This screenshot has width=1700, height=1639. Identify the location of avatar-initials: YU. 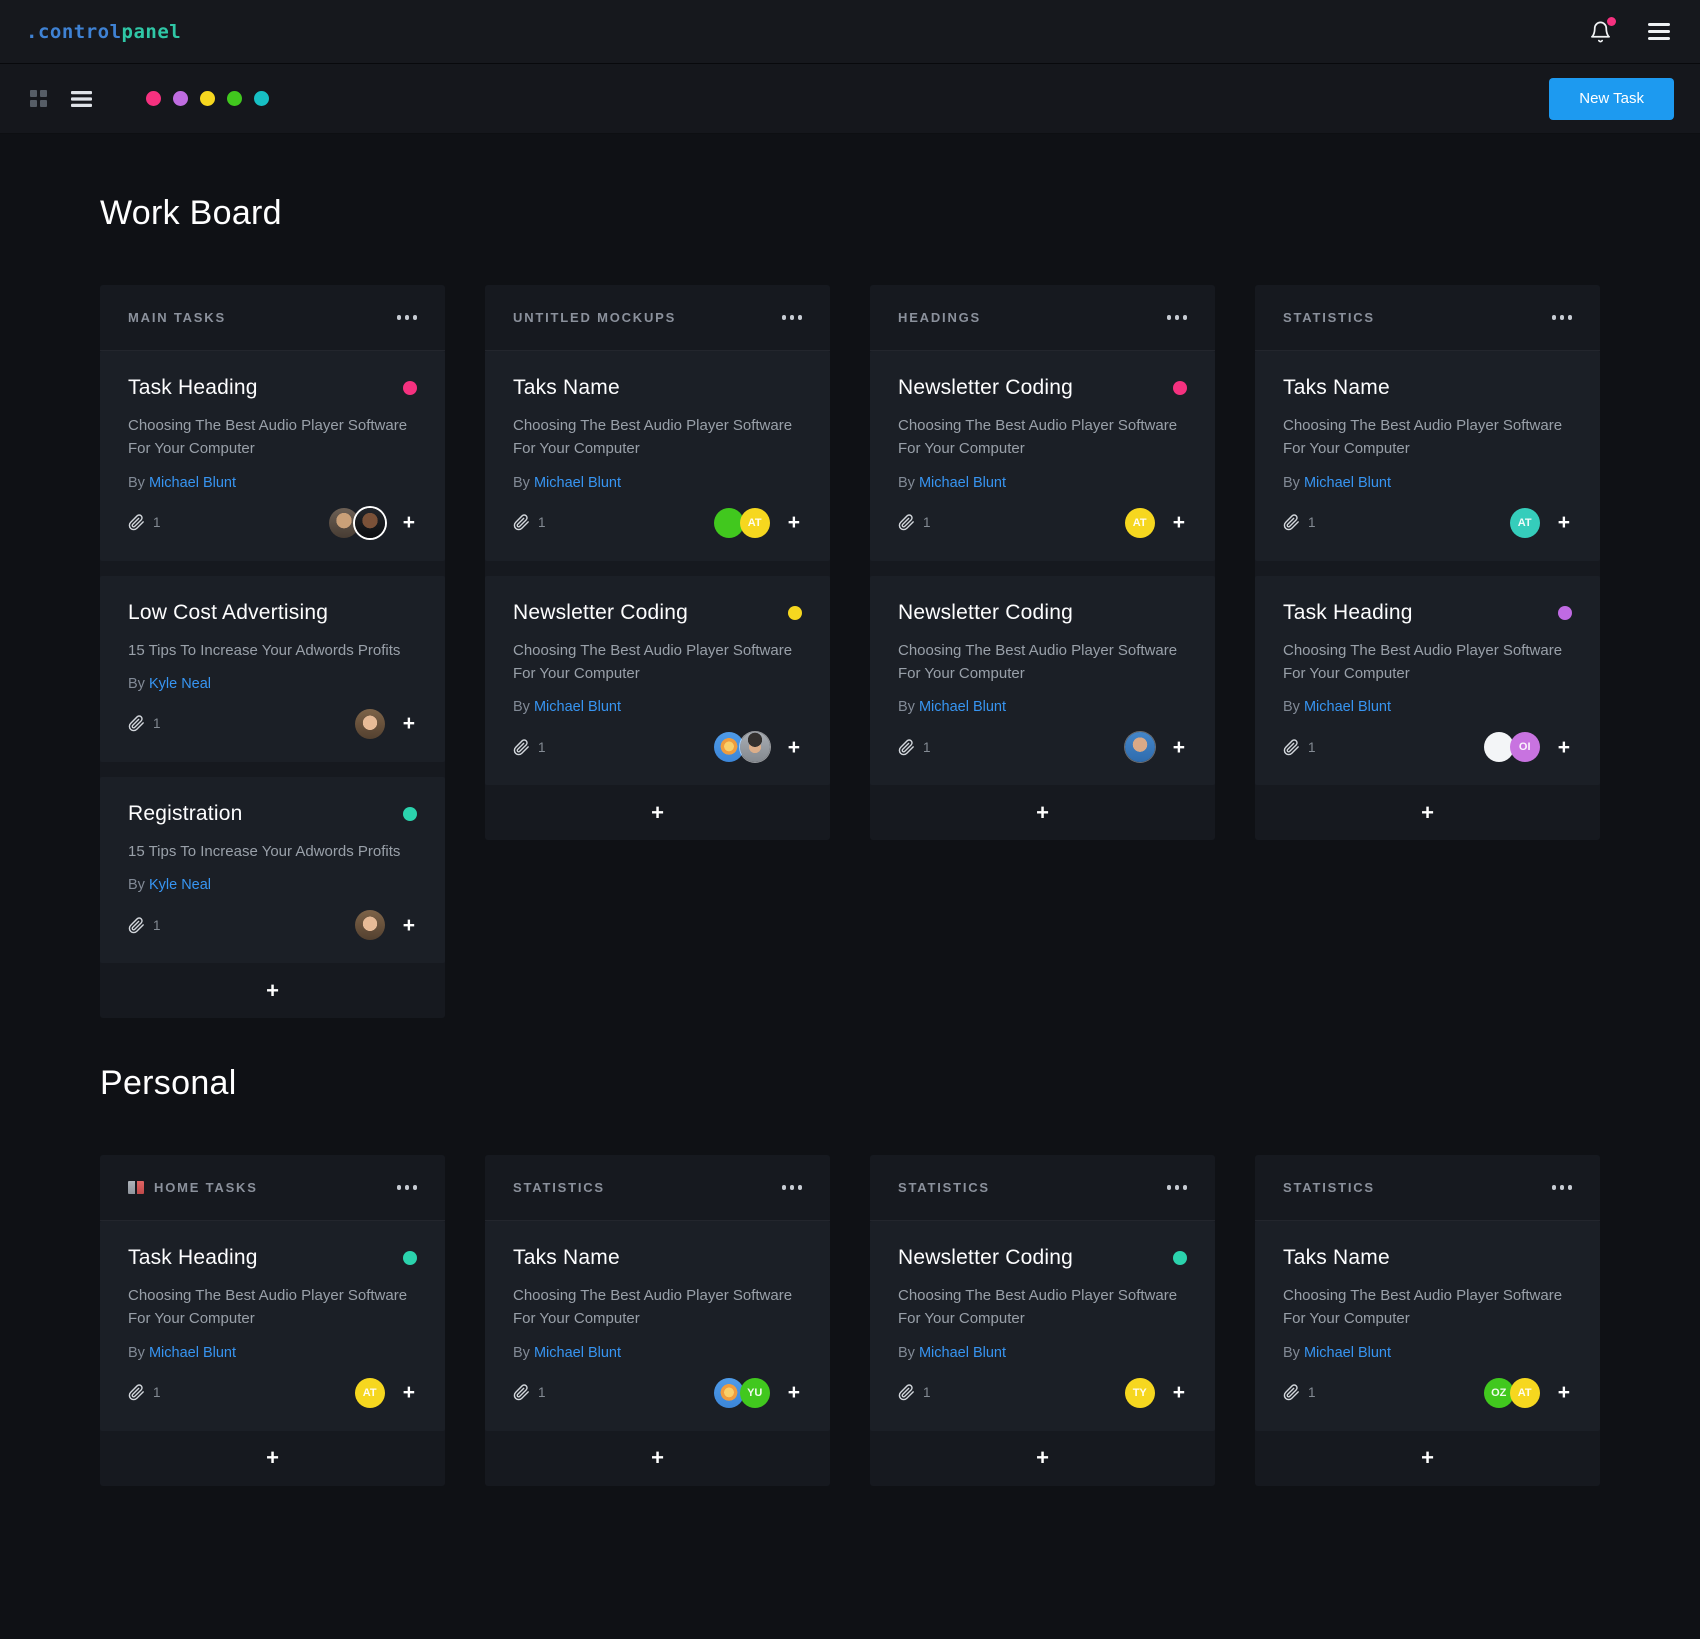
(754, 1392).